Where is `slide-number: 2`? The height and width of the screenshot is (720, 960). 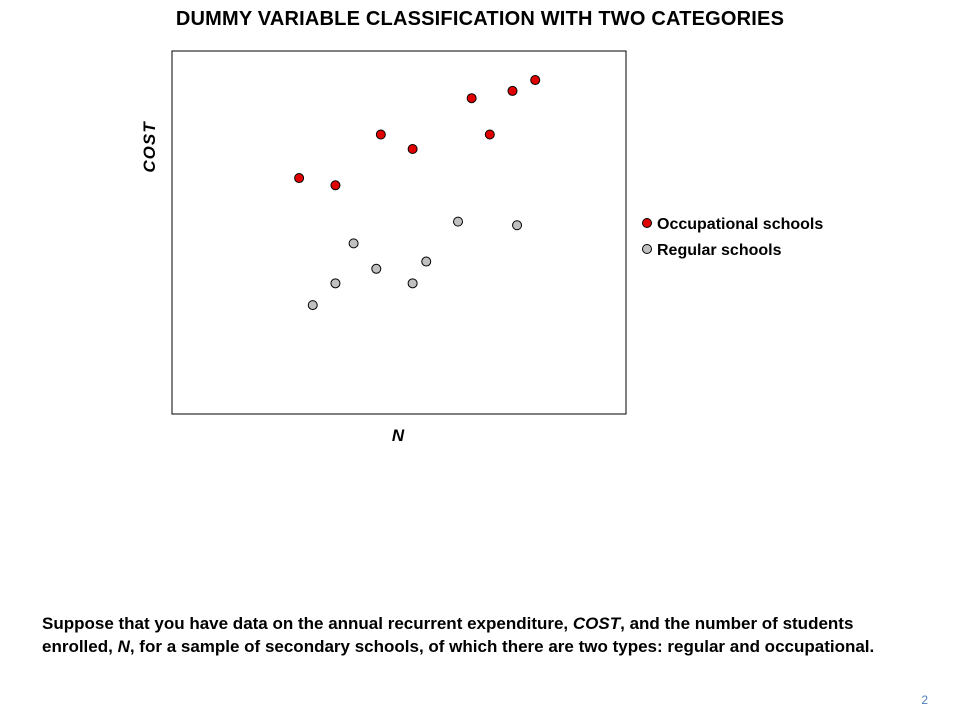 slide-number: 2 is located at coordinates (924, 700).